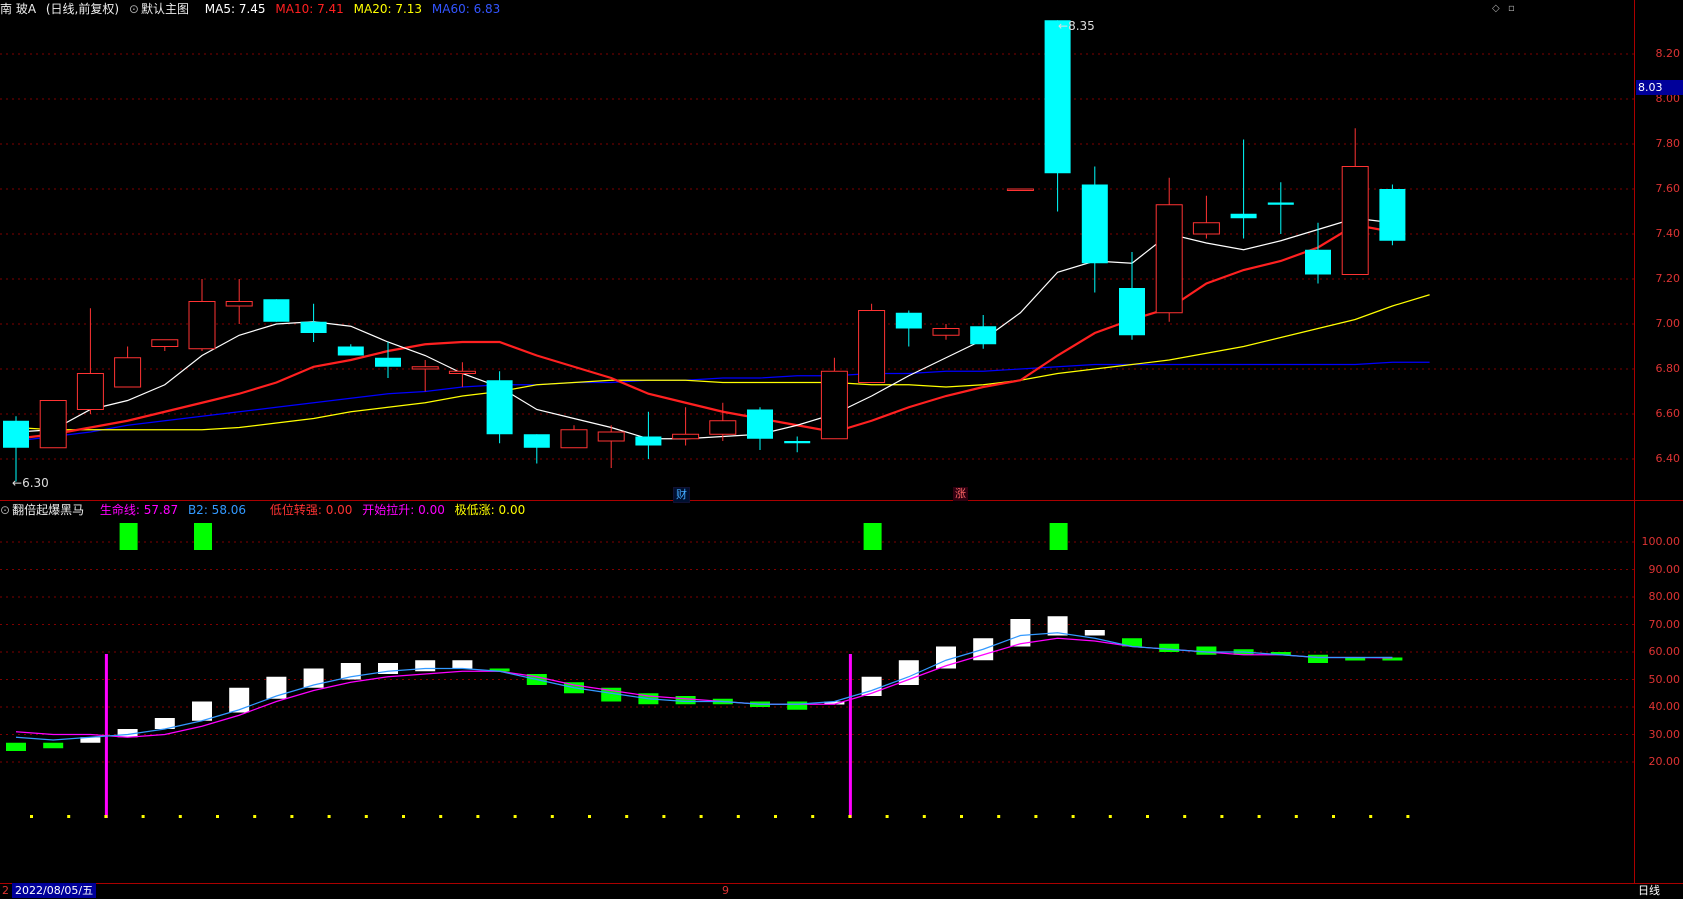 The width and height of the screenshot is (1683, 899). Describe the element at coordinates (48, 510) in the screenshot. I see `indicator-name: 翻倍起爆黑马` at that location.